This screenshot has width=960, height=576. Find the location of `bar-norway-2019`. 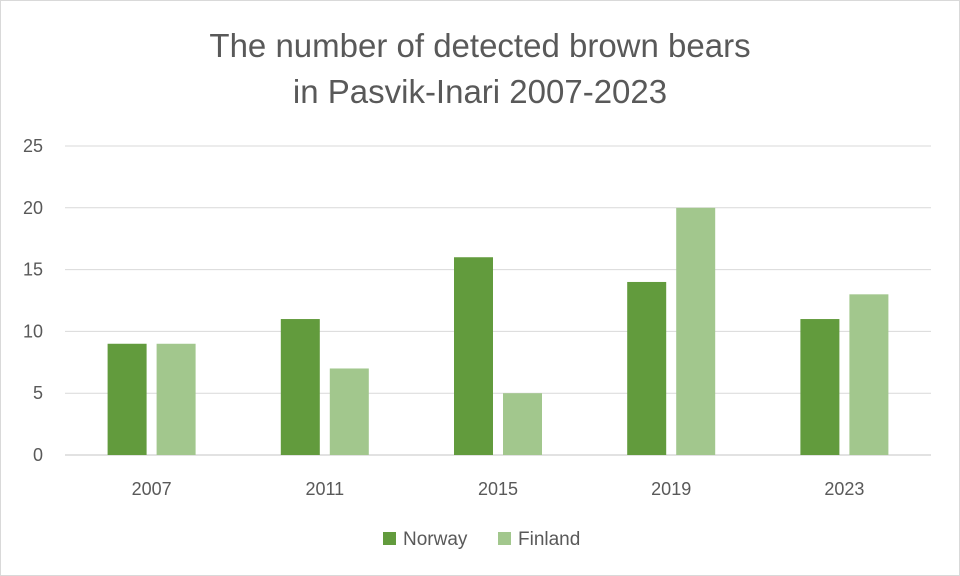

bar-norway-2019 is located at coordinates (647, 368).